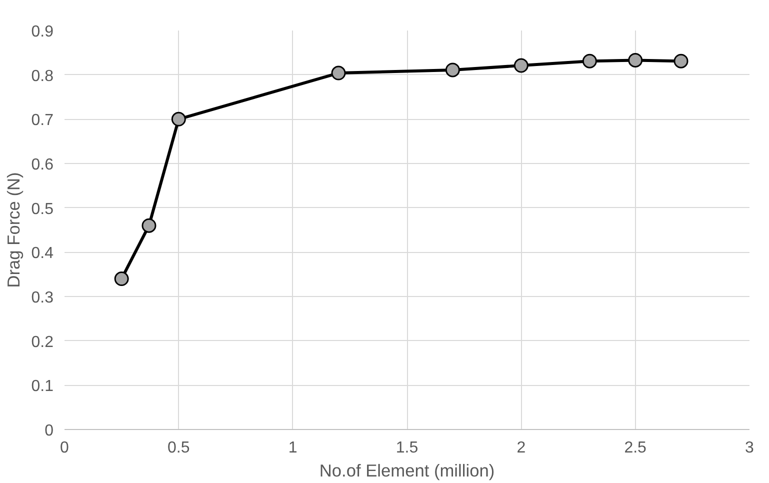  Describe the element at coordinates (42, 32) in the screenshot. I see `y-tick-label: 0.9` at that location.